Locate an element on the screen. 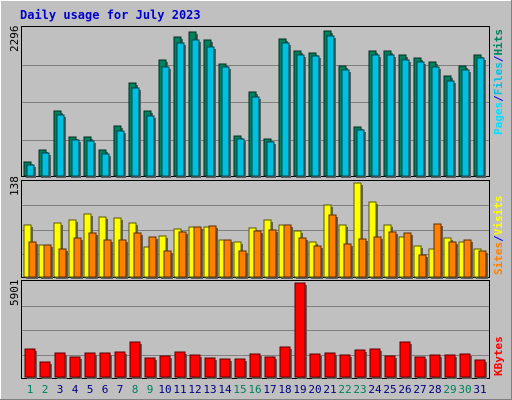 Image resolution: width=512 pixels, height=400 pixels. day-label-18: 18 is located at coordinates (284, 389).